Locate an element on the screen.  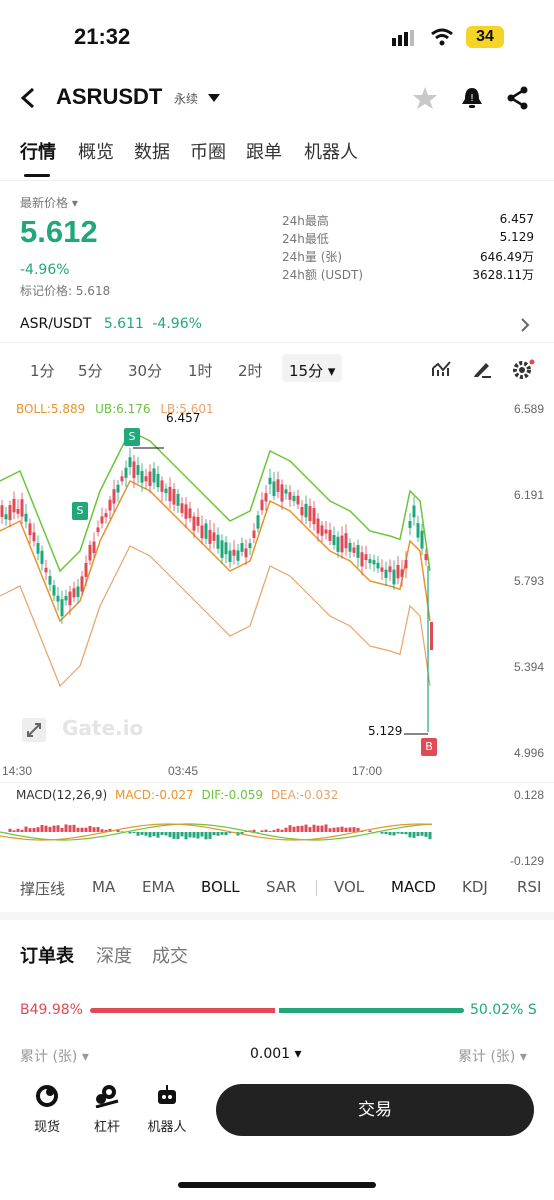
price-alert-bell-icon: ! is located at coordinates (472, 98).